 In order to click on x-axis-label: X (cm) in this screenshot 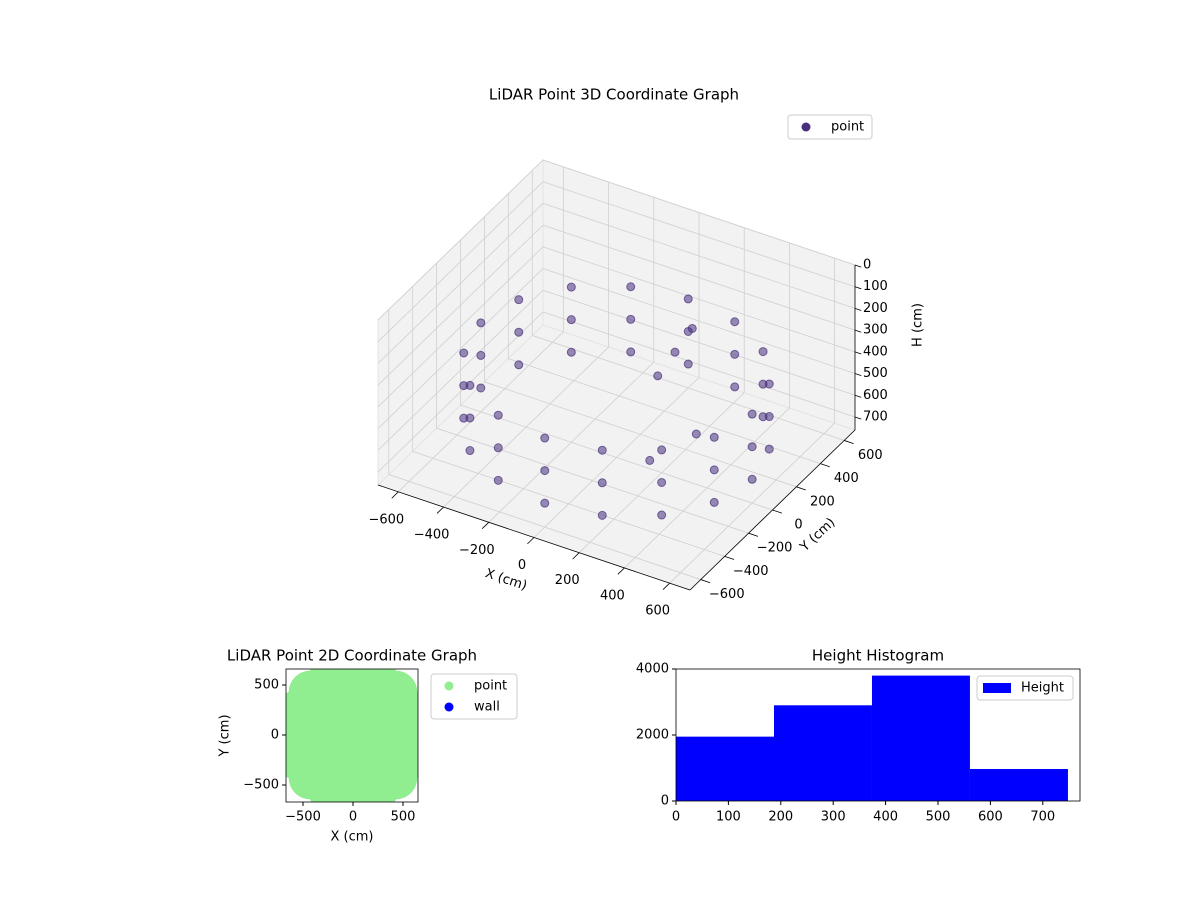, I will do `click(352, 837)`.